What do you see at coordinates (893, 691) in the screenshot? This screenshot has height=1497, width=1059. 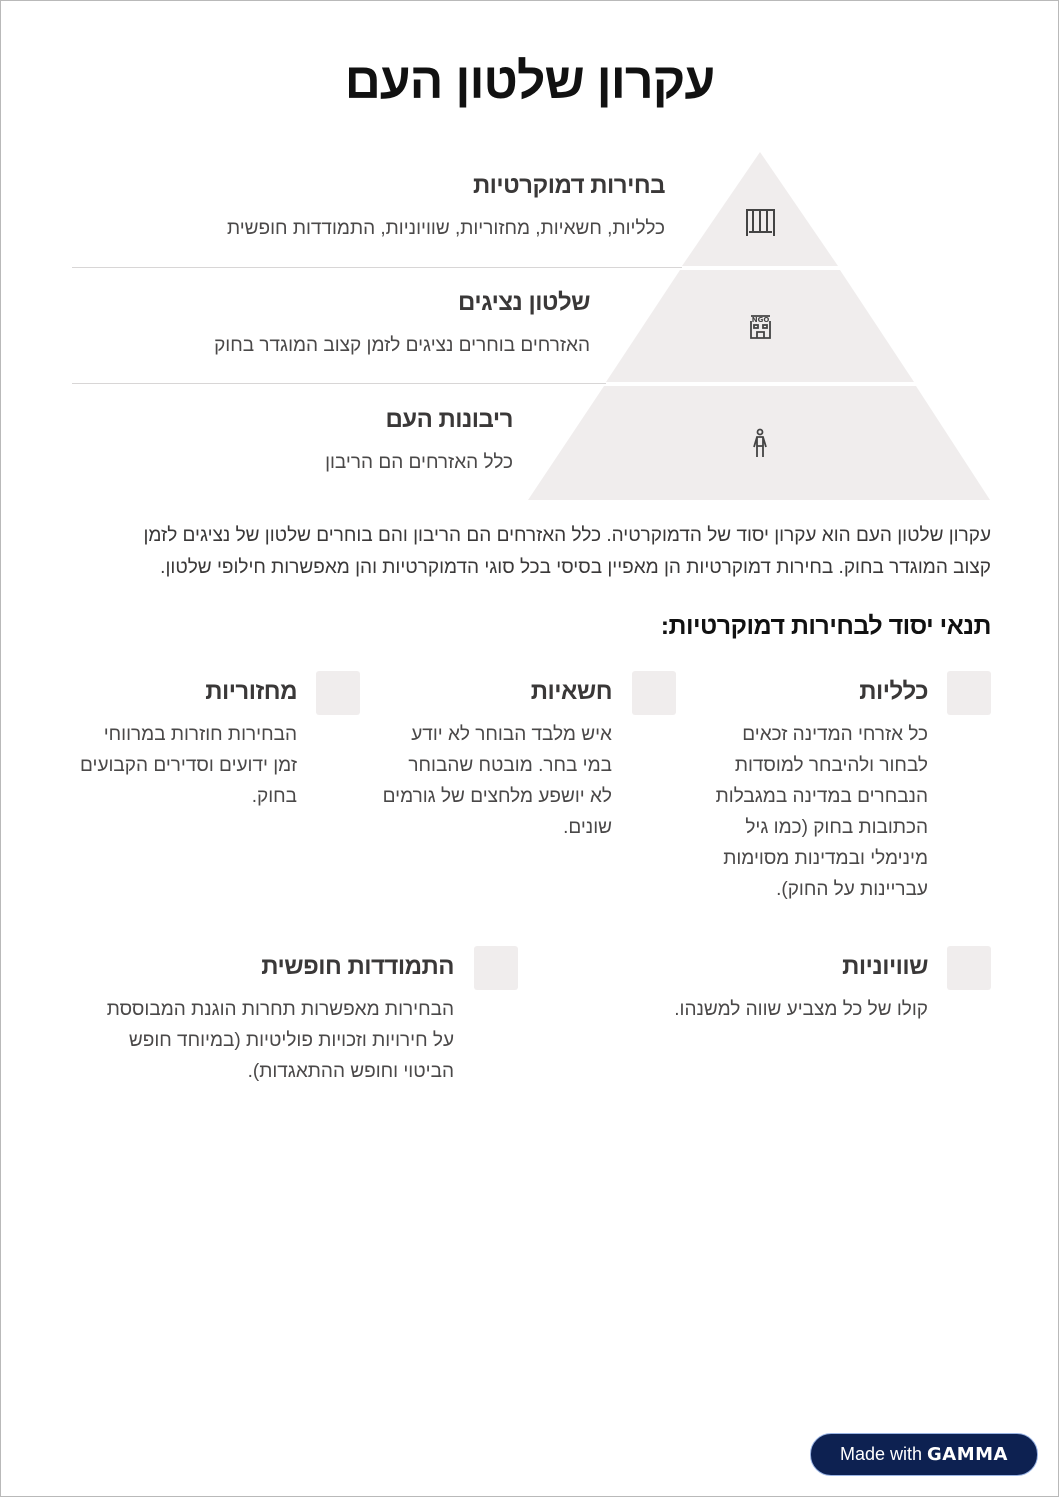 I see `card-heading: כלליות` at bounding box center [893, 691].